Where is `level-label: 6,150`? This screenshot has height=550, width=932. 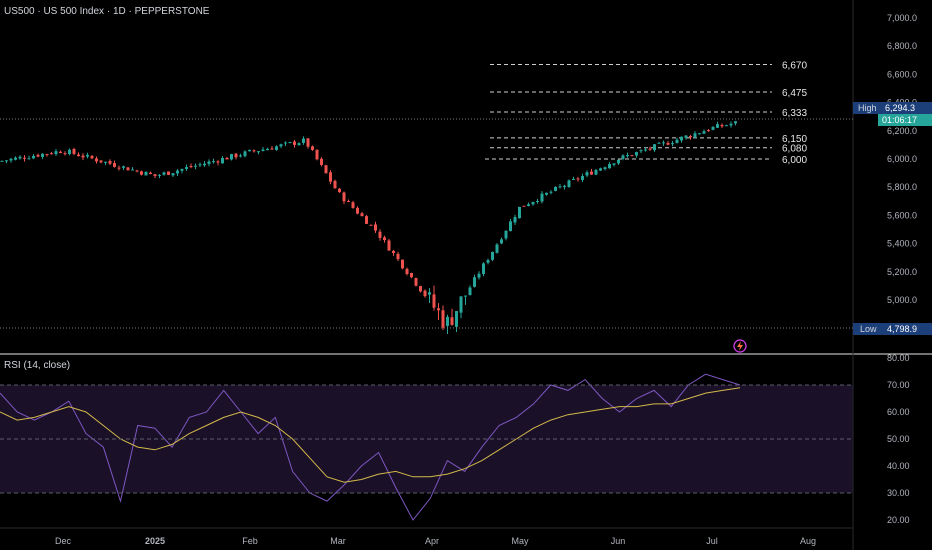 level-label: 6,150 is located at coordinates (794, 139).